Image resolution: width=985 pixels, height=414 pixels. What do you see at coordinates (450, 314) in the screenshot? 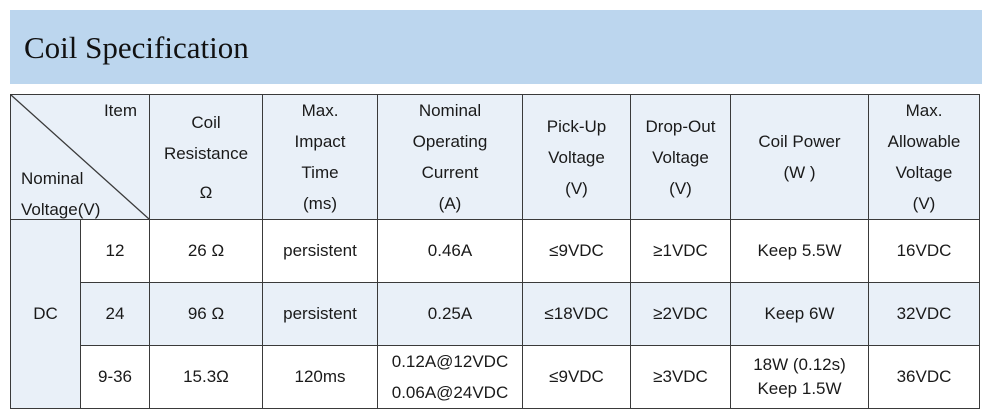
I see `current-cell: 0.25A` at bounding box center [450, 314].